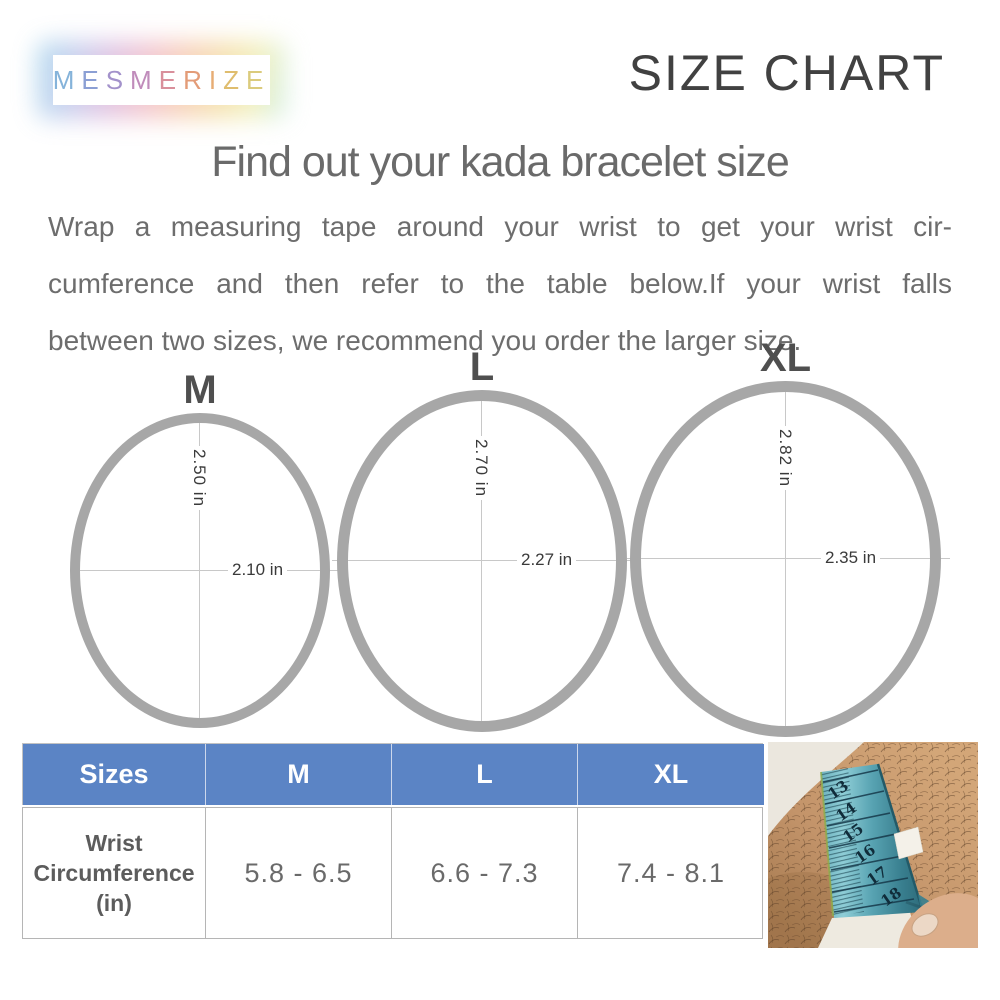  What do you see at coordinates (200, 570) in the screenshot?
I see `bracelet-circle-m` at bounding box center [200, 570].